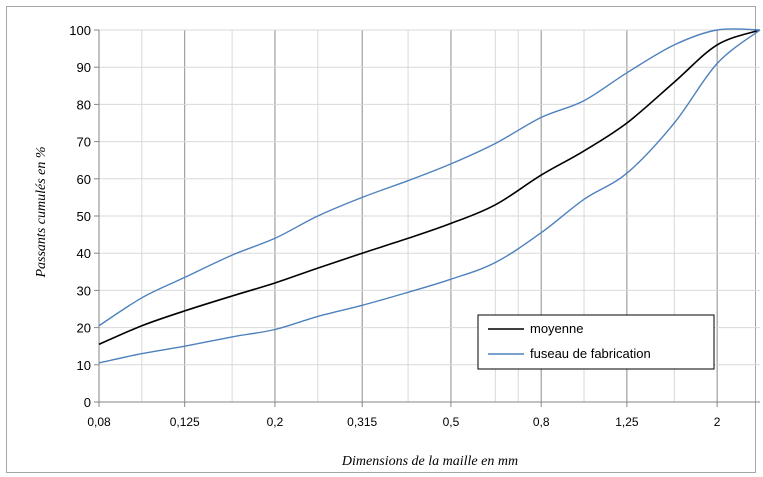 This screenshot has width=763, height=477. I want to click on x-axis-title: Dimensions de la maille en mm, so click(429, 461).